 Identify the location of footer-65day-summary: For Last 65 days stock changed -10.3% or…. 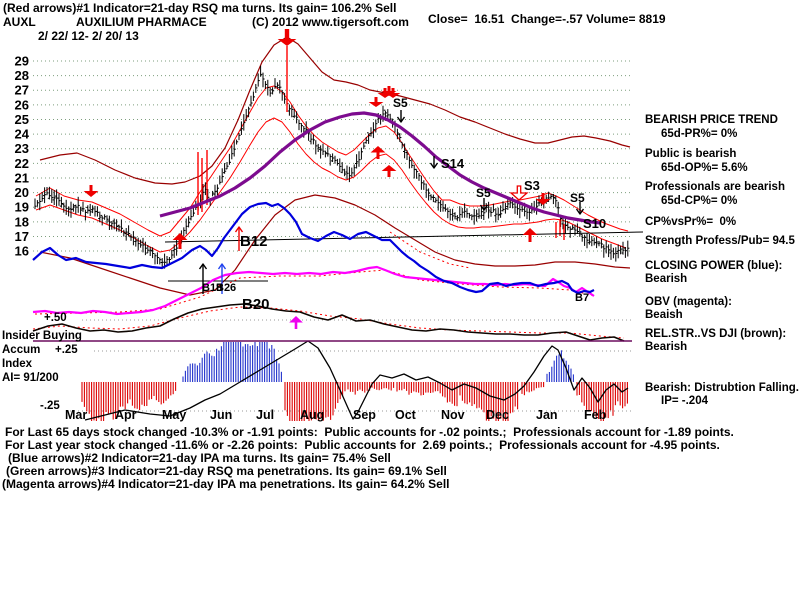
(369, 432).